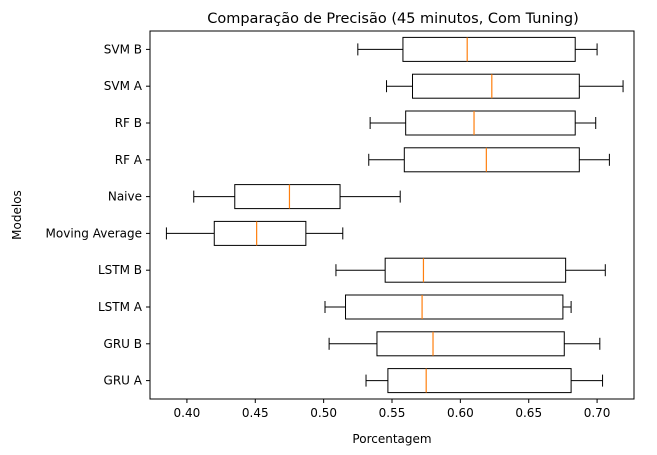 This screenshot has width=657, height=455. What do you see at coordinates (125, 197) in the screenshot?
I see `y-tick-label-naive: Naive` at bounding box center [125, 197].